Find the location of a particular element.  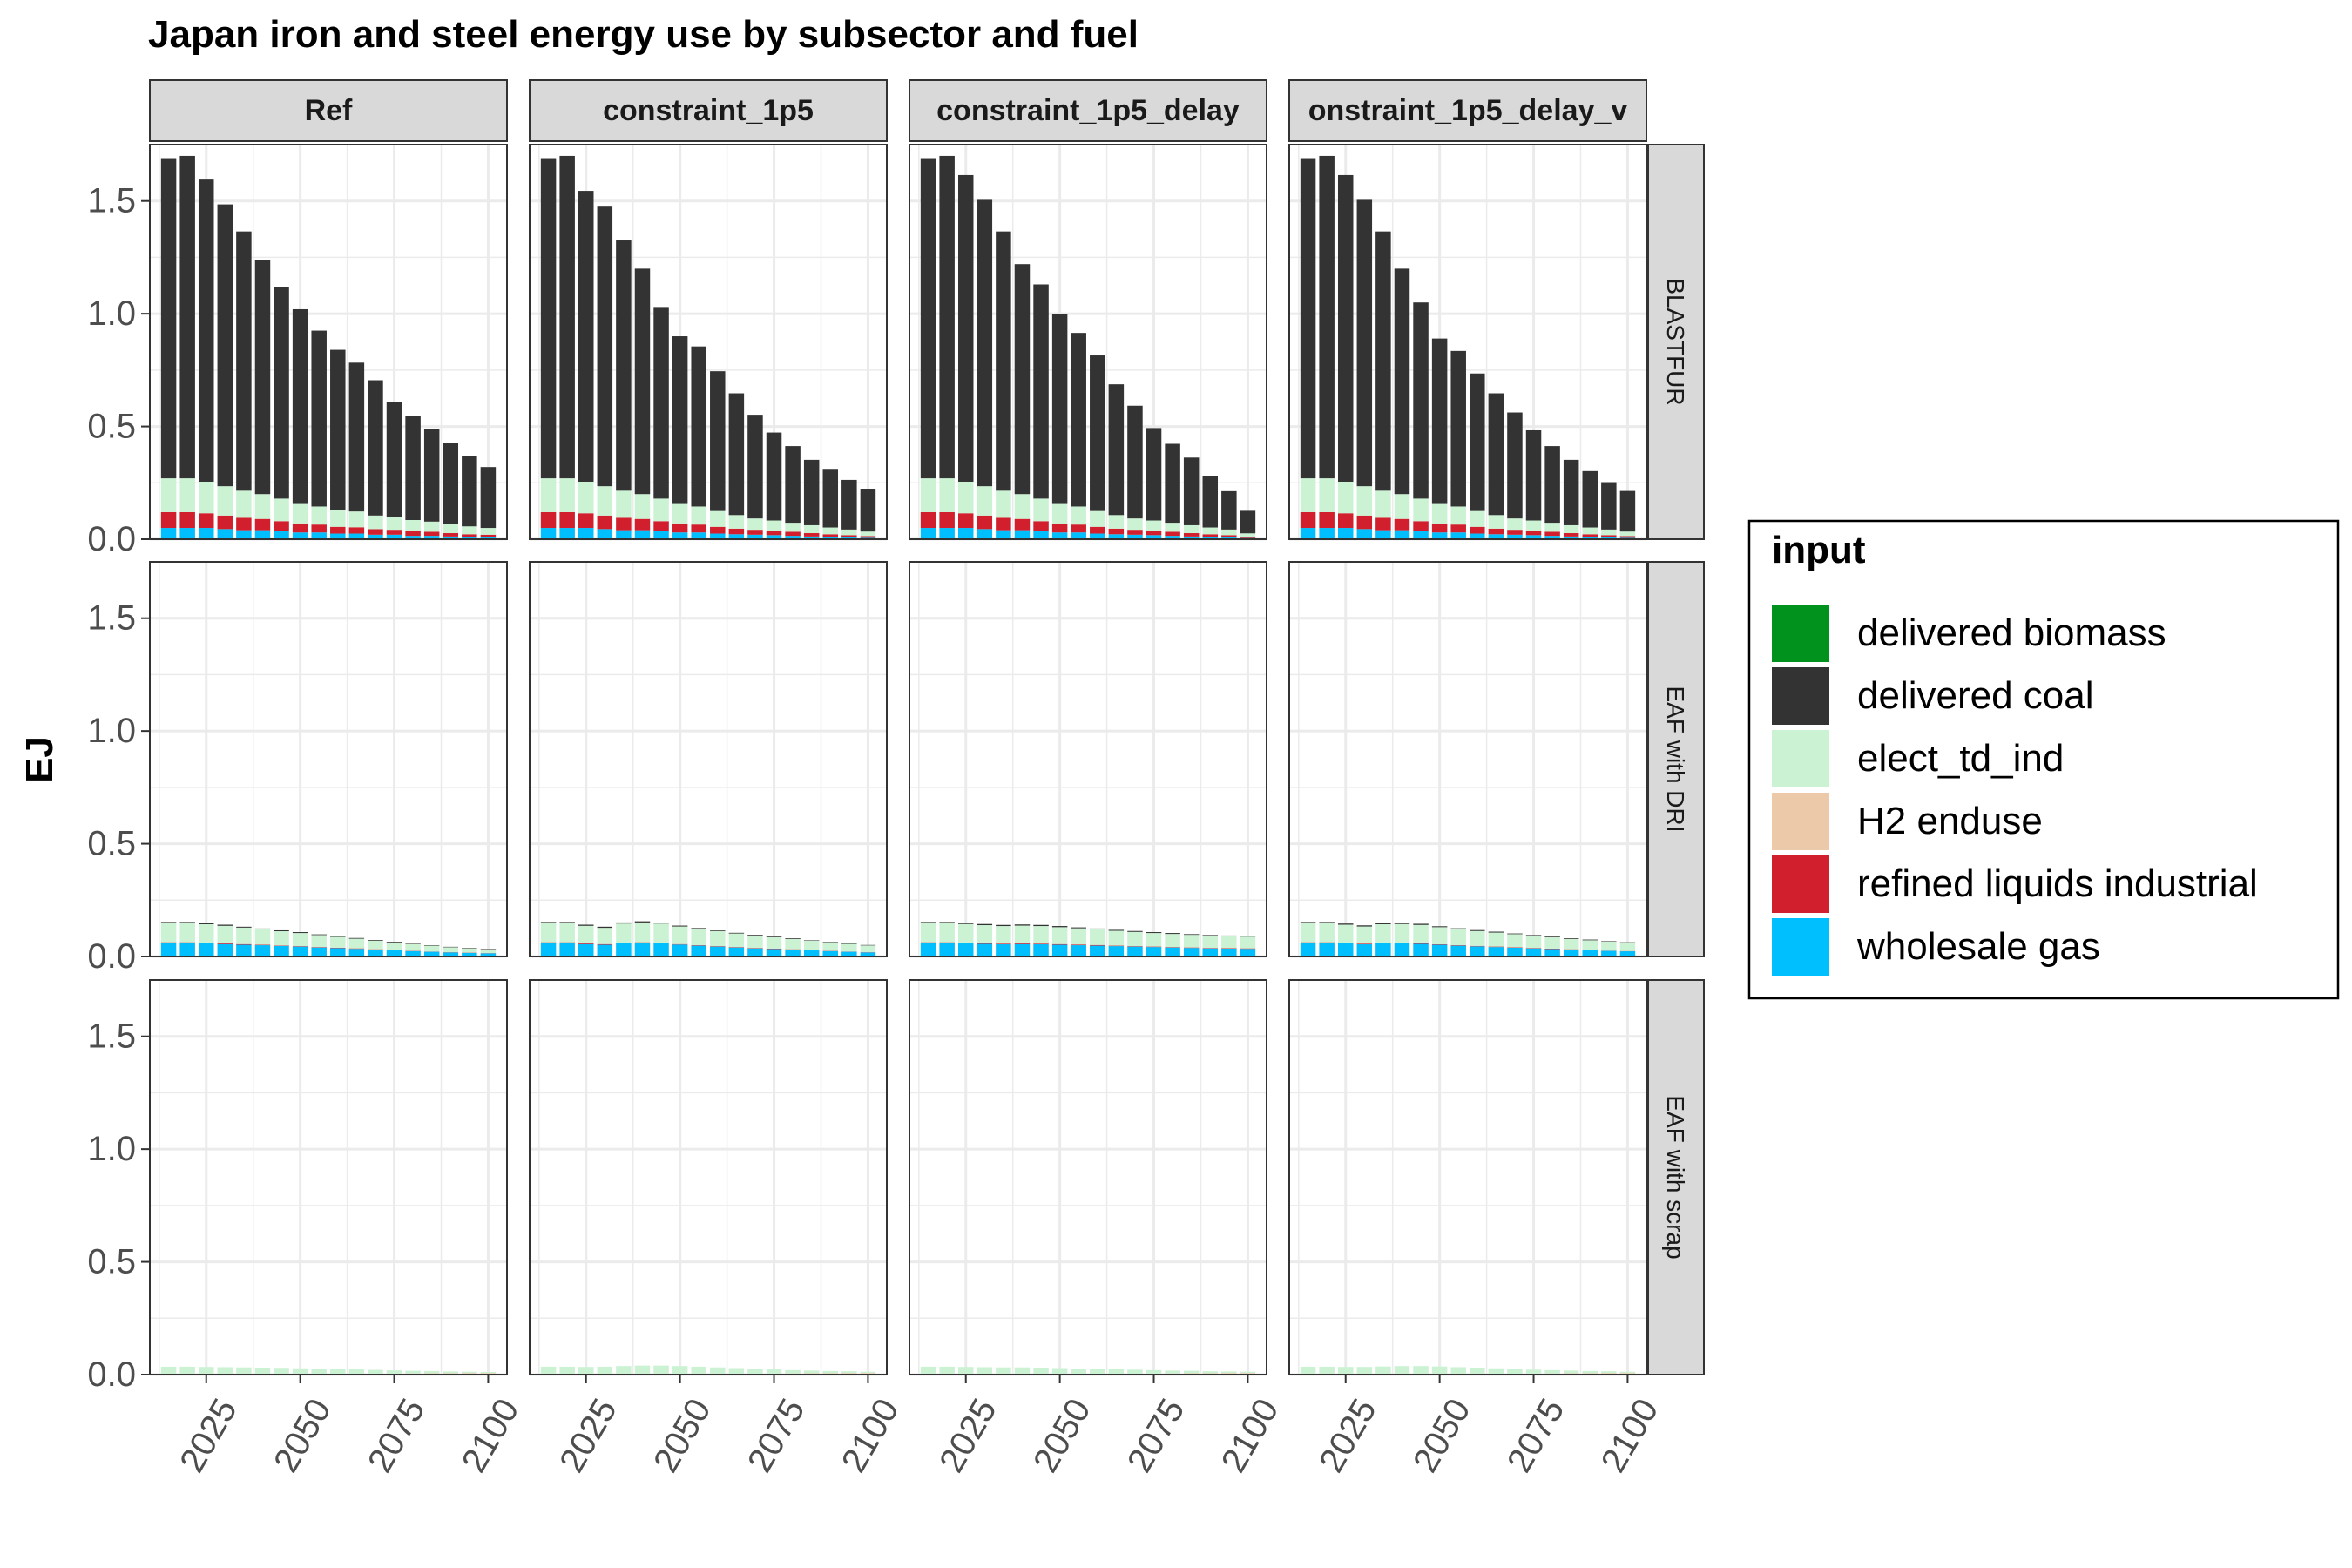

bar-delivered-coal-2055 is located at coordinates (1078, 928).